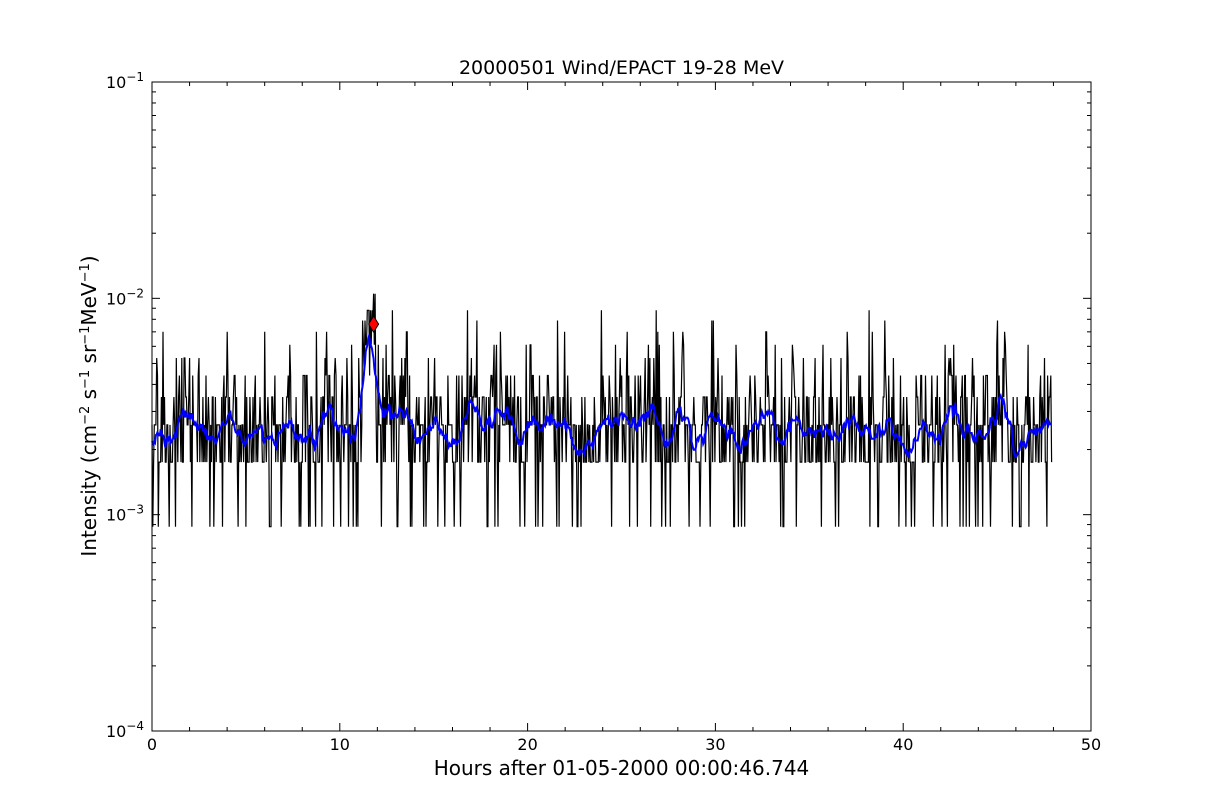  Describe the element at coordinates (85, 415) in the screenshot. I see `y-axis-label-exponent: −2` at that location.